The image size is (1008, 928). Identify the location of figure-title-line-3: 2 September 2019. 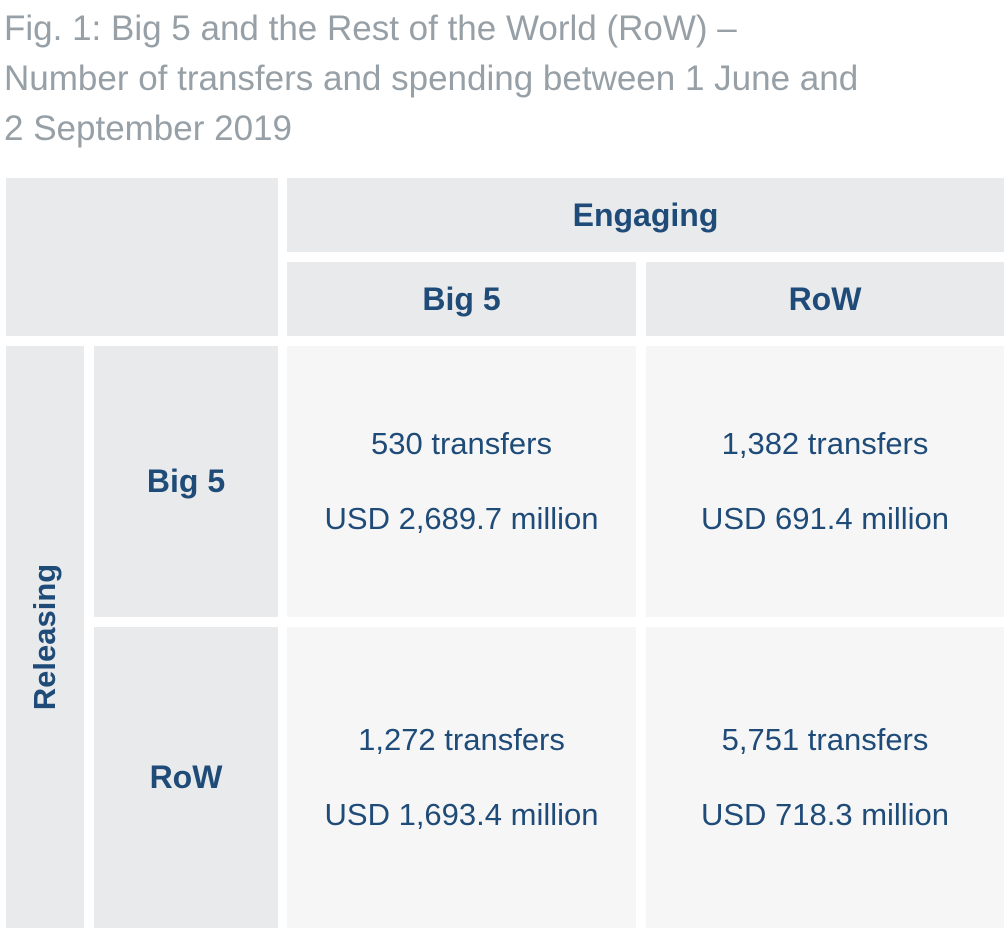
(148, 128).